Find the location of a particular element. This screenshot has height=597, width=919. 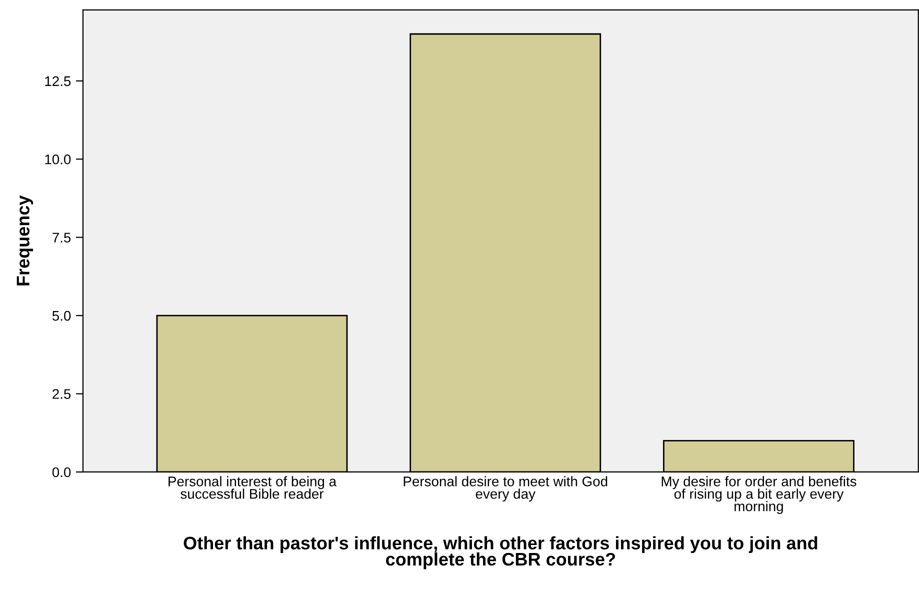

y-axis-title: Frequency is located at coordinates (25, 240).